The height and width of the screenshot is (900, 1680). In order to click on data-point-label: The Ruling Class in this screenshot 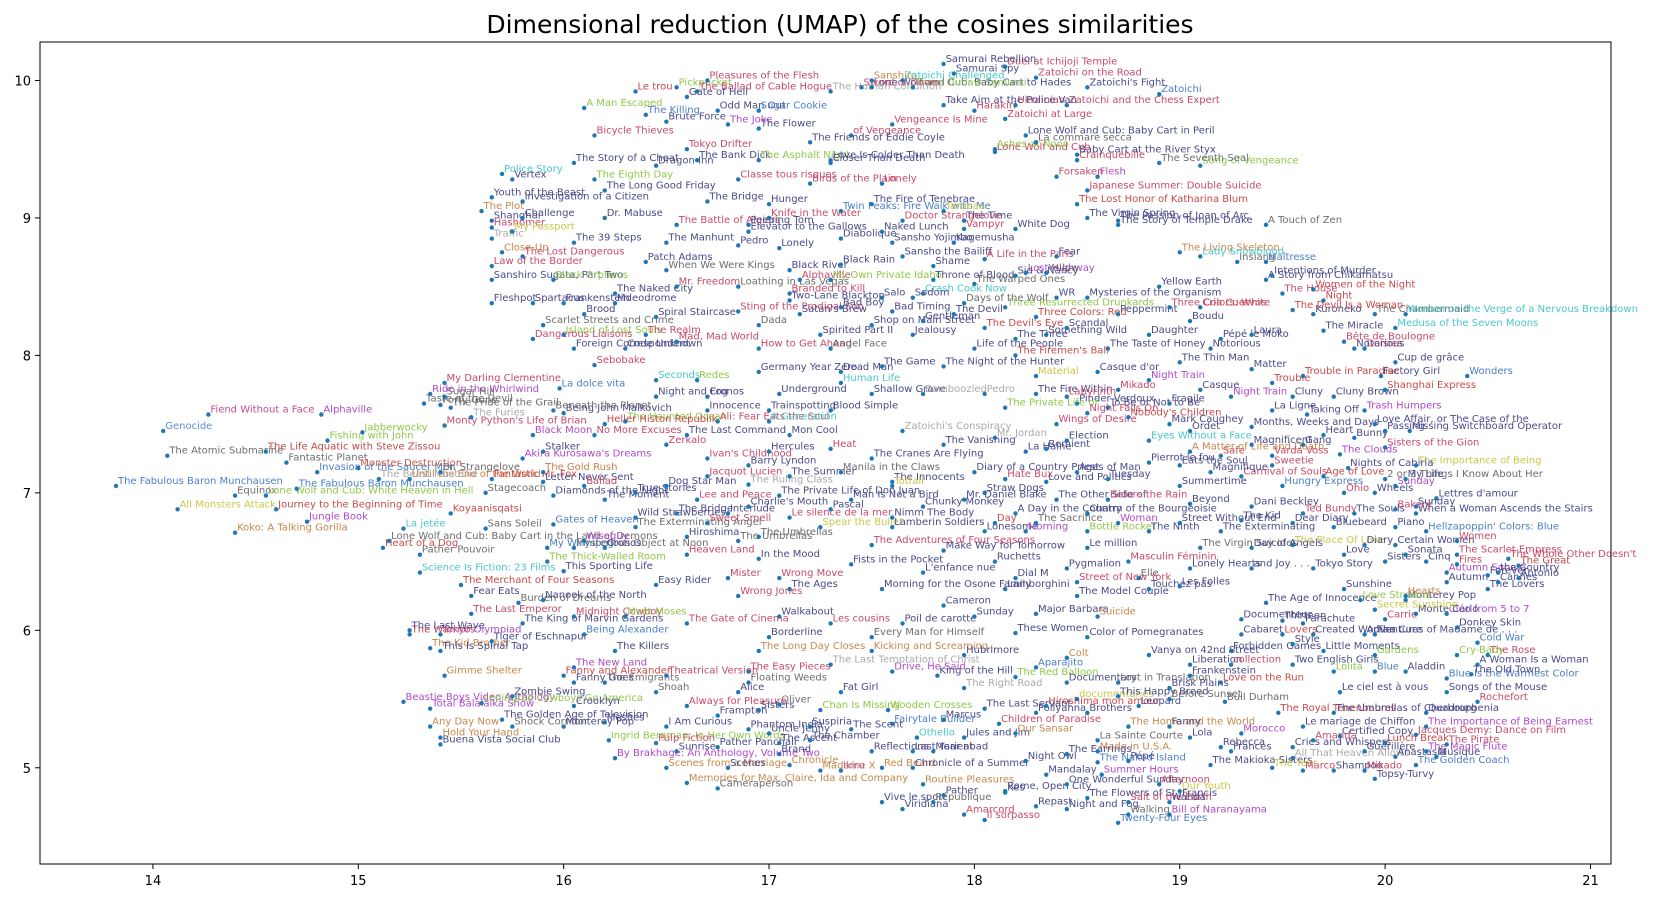, I will do `click(790, 480)`.